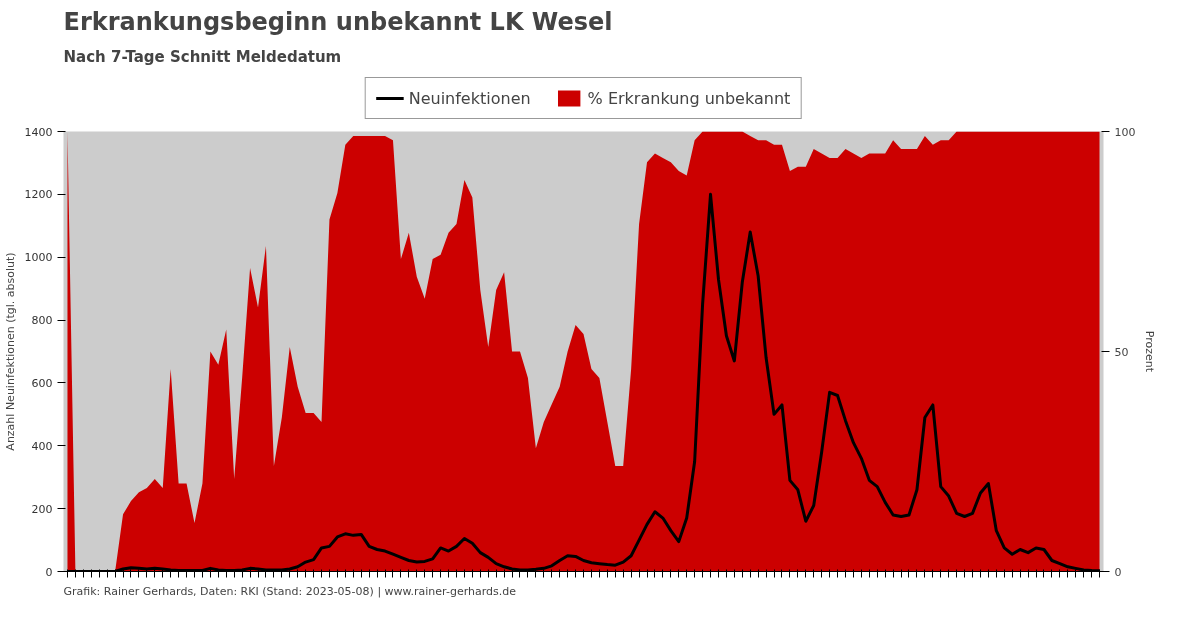 This screenshot has height=628, width=1200. I want to click on legend-label: % Erkrankung unbekannt, so click(689, 98).